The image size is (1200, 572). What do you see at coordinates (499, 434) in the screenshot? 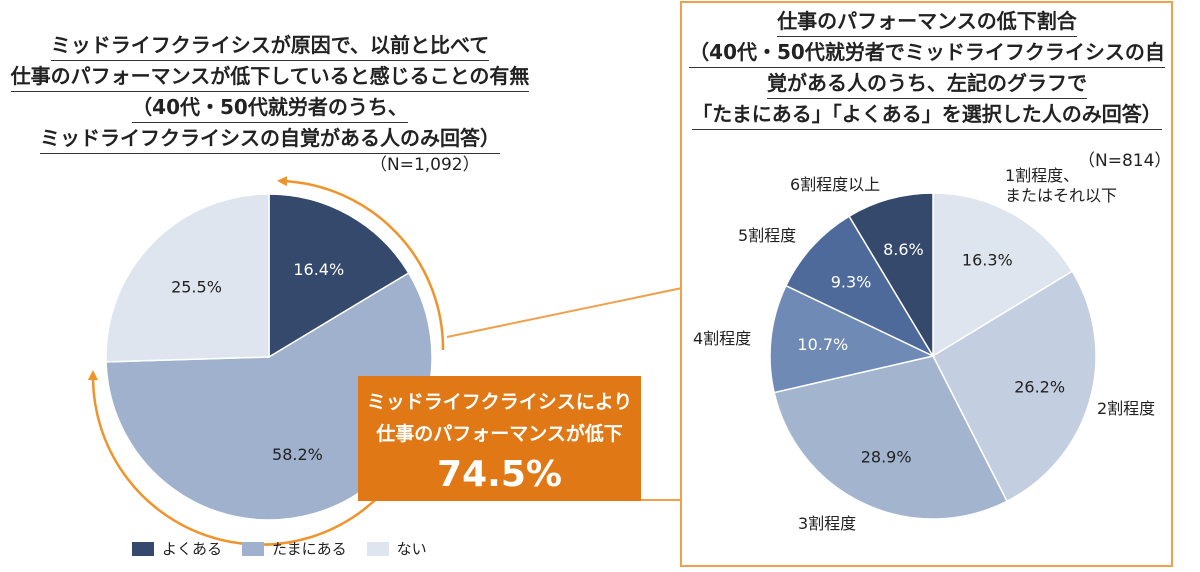
I see `callout-line-2: 仕事のパフォーマンスが低下` at bounding box center [499, 434].